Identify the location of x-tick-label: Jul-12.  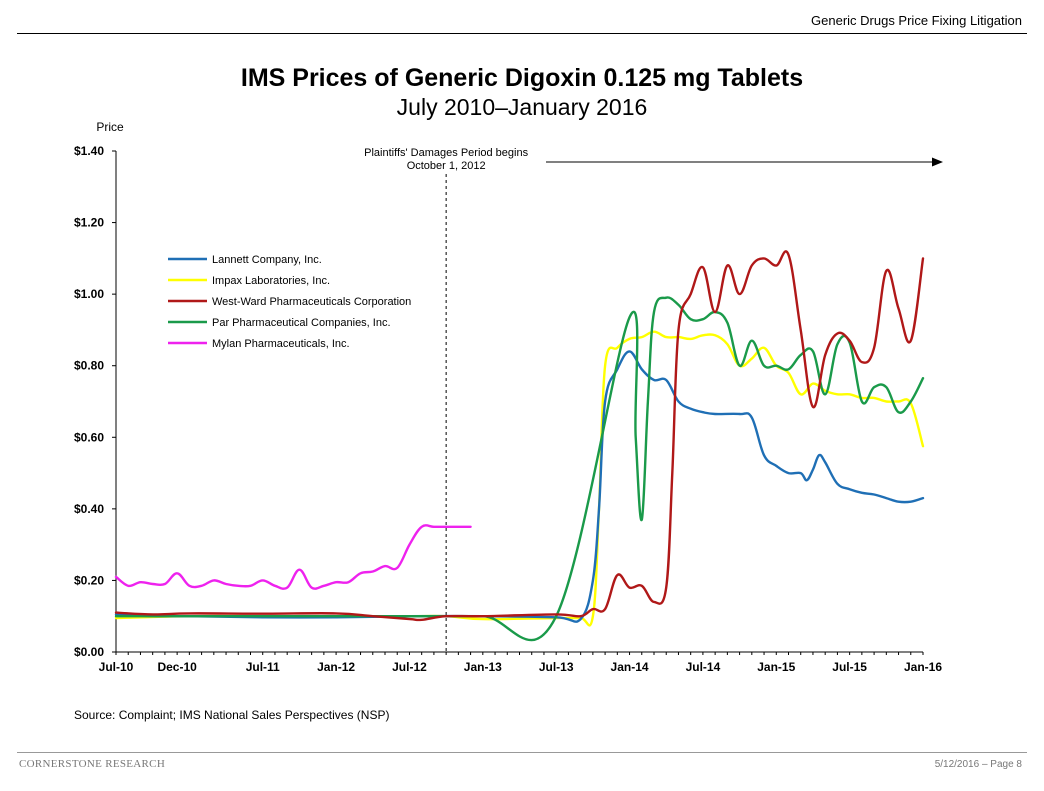
(409, 667).